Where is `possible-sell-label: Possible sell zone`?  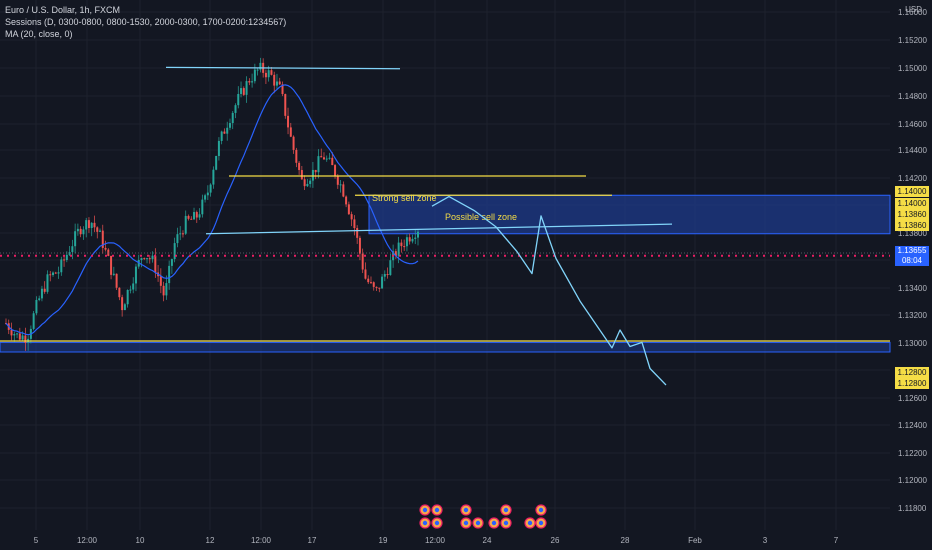 possible-sell-label: Possible sell zone is located at coordinates (481, 217).